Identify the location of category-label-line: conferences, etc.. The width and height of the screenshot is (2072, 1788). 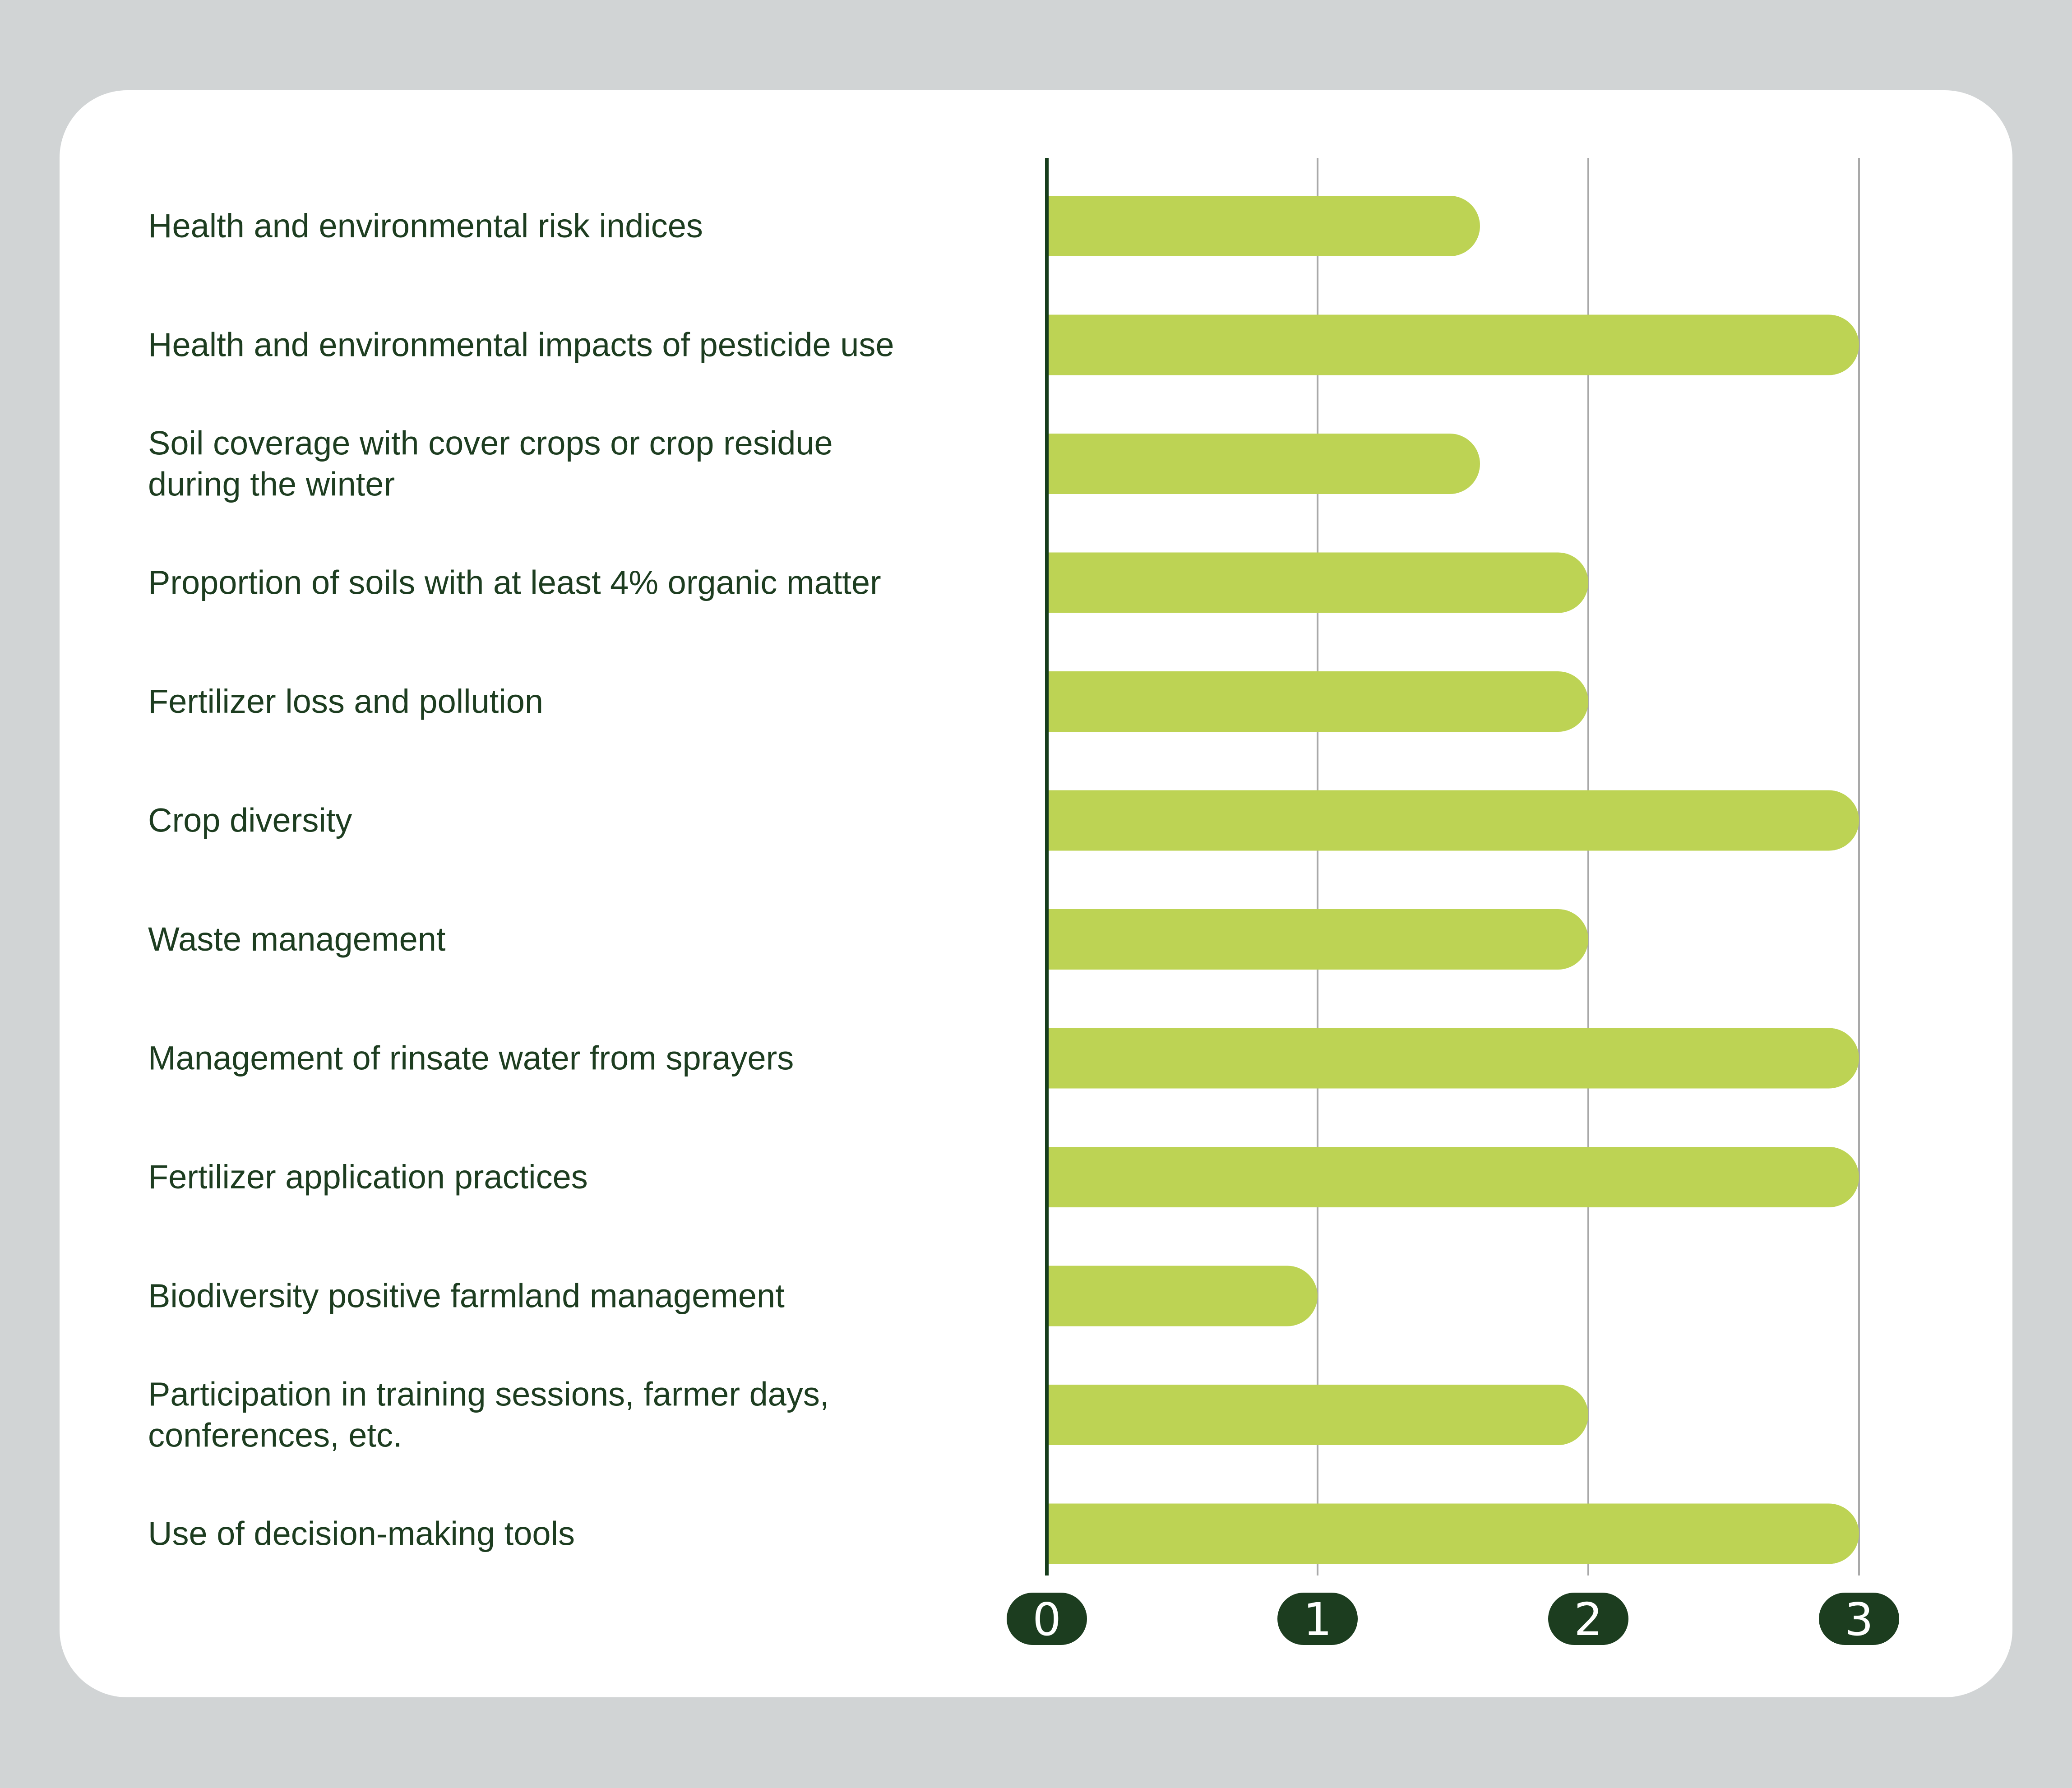
(275, 1435).